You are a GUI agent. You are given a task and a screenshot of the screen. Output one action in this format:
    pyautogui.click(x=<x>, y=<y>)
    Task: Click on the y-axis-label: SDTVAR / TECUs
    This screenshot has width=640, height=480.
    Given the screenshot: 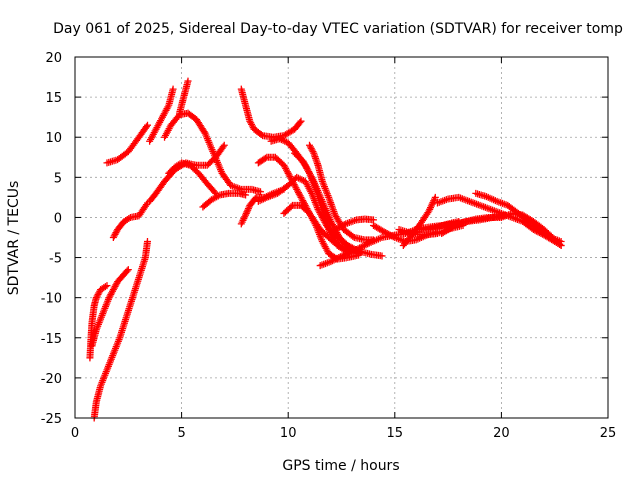 What is the action you would take?
    pyautogui.click(x=14, y=238)
    